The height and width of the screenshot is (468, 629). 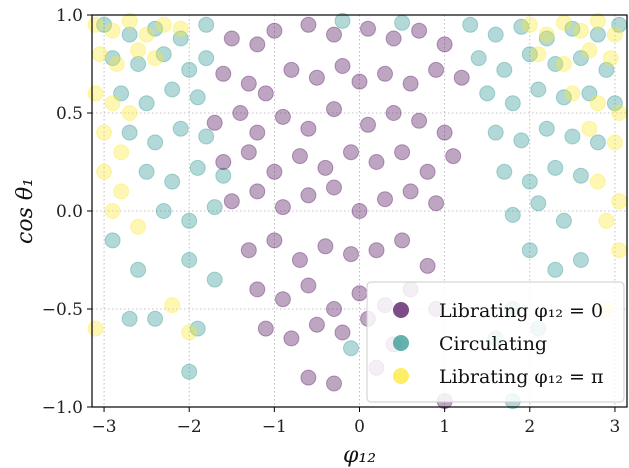 I want to click on y-tick-label: 1.0, so click(x=69, y=16).